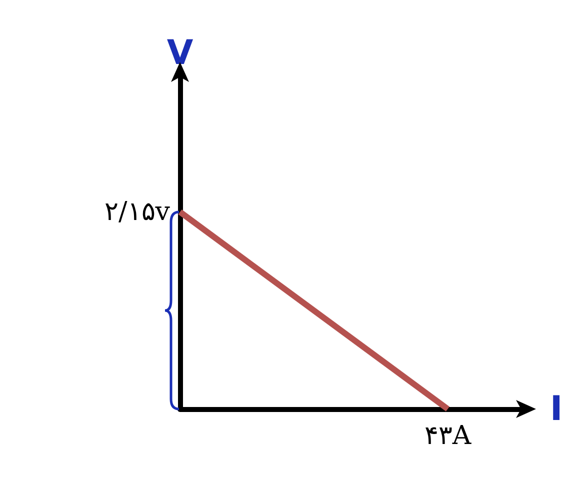 Image resolution: width=578 pixels, height=479 pixels. Describe the element at coordinates (448, 436) in the screenshot. I see `text: ۴۳A` at that location.